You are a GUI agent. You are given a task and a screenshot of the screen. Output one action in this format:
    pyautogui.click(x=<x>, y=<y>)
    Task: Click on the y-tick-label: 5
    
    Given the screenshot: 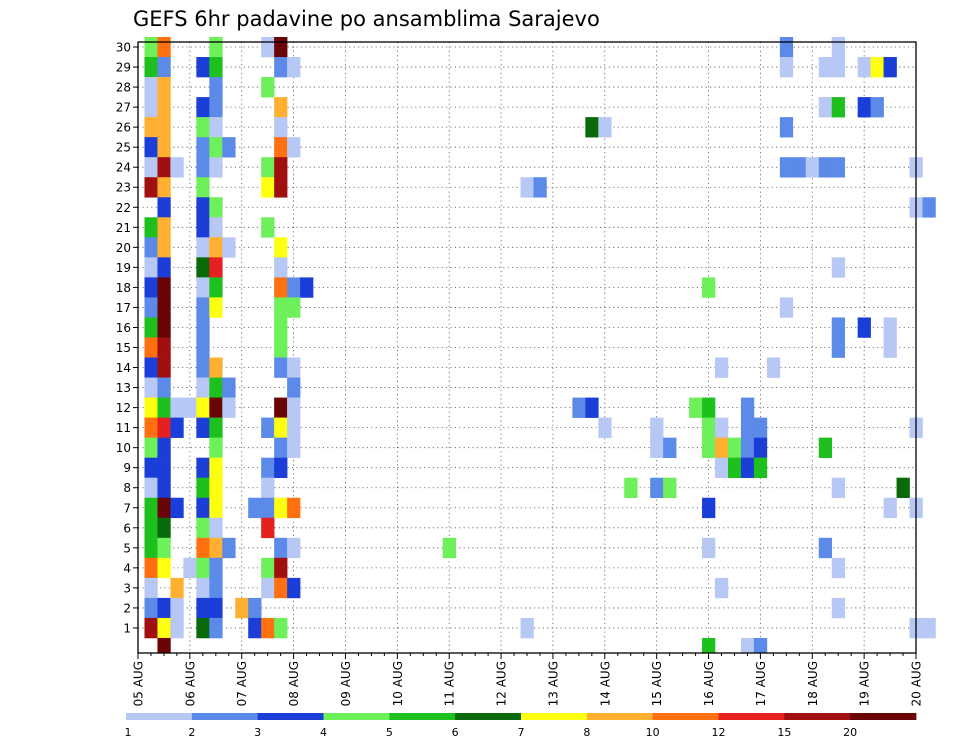 What is the action you would take?
    pyautogui.click(x=127, y=548)
    